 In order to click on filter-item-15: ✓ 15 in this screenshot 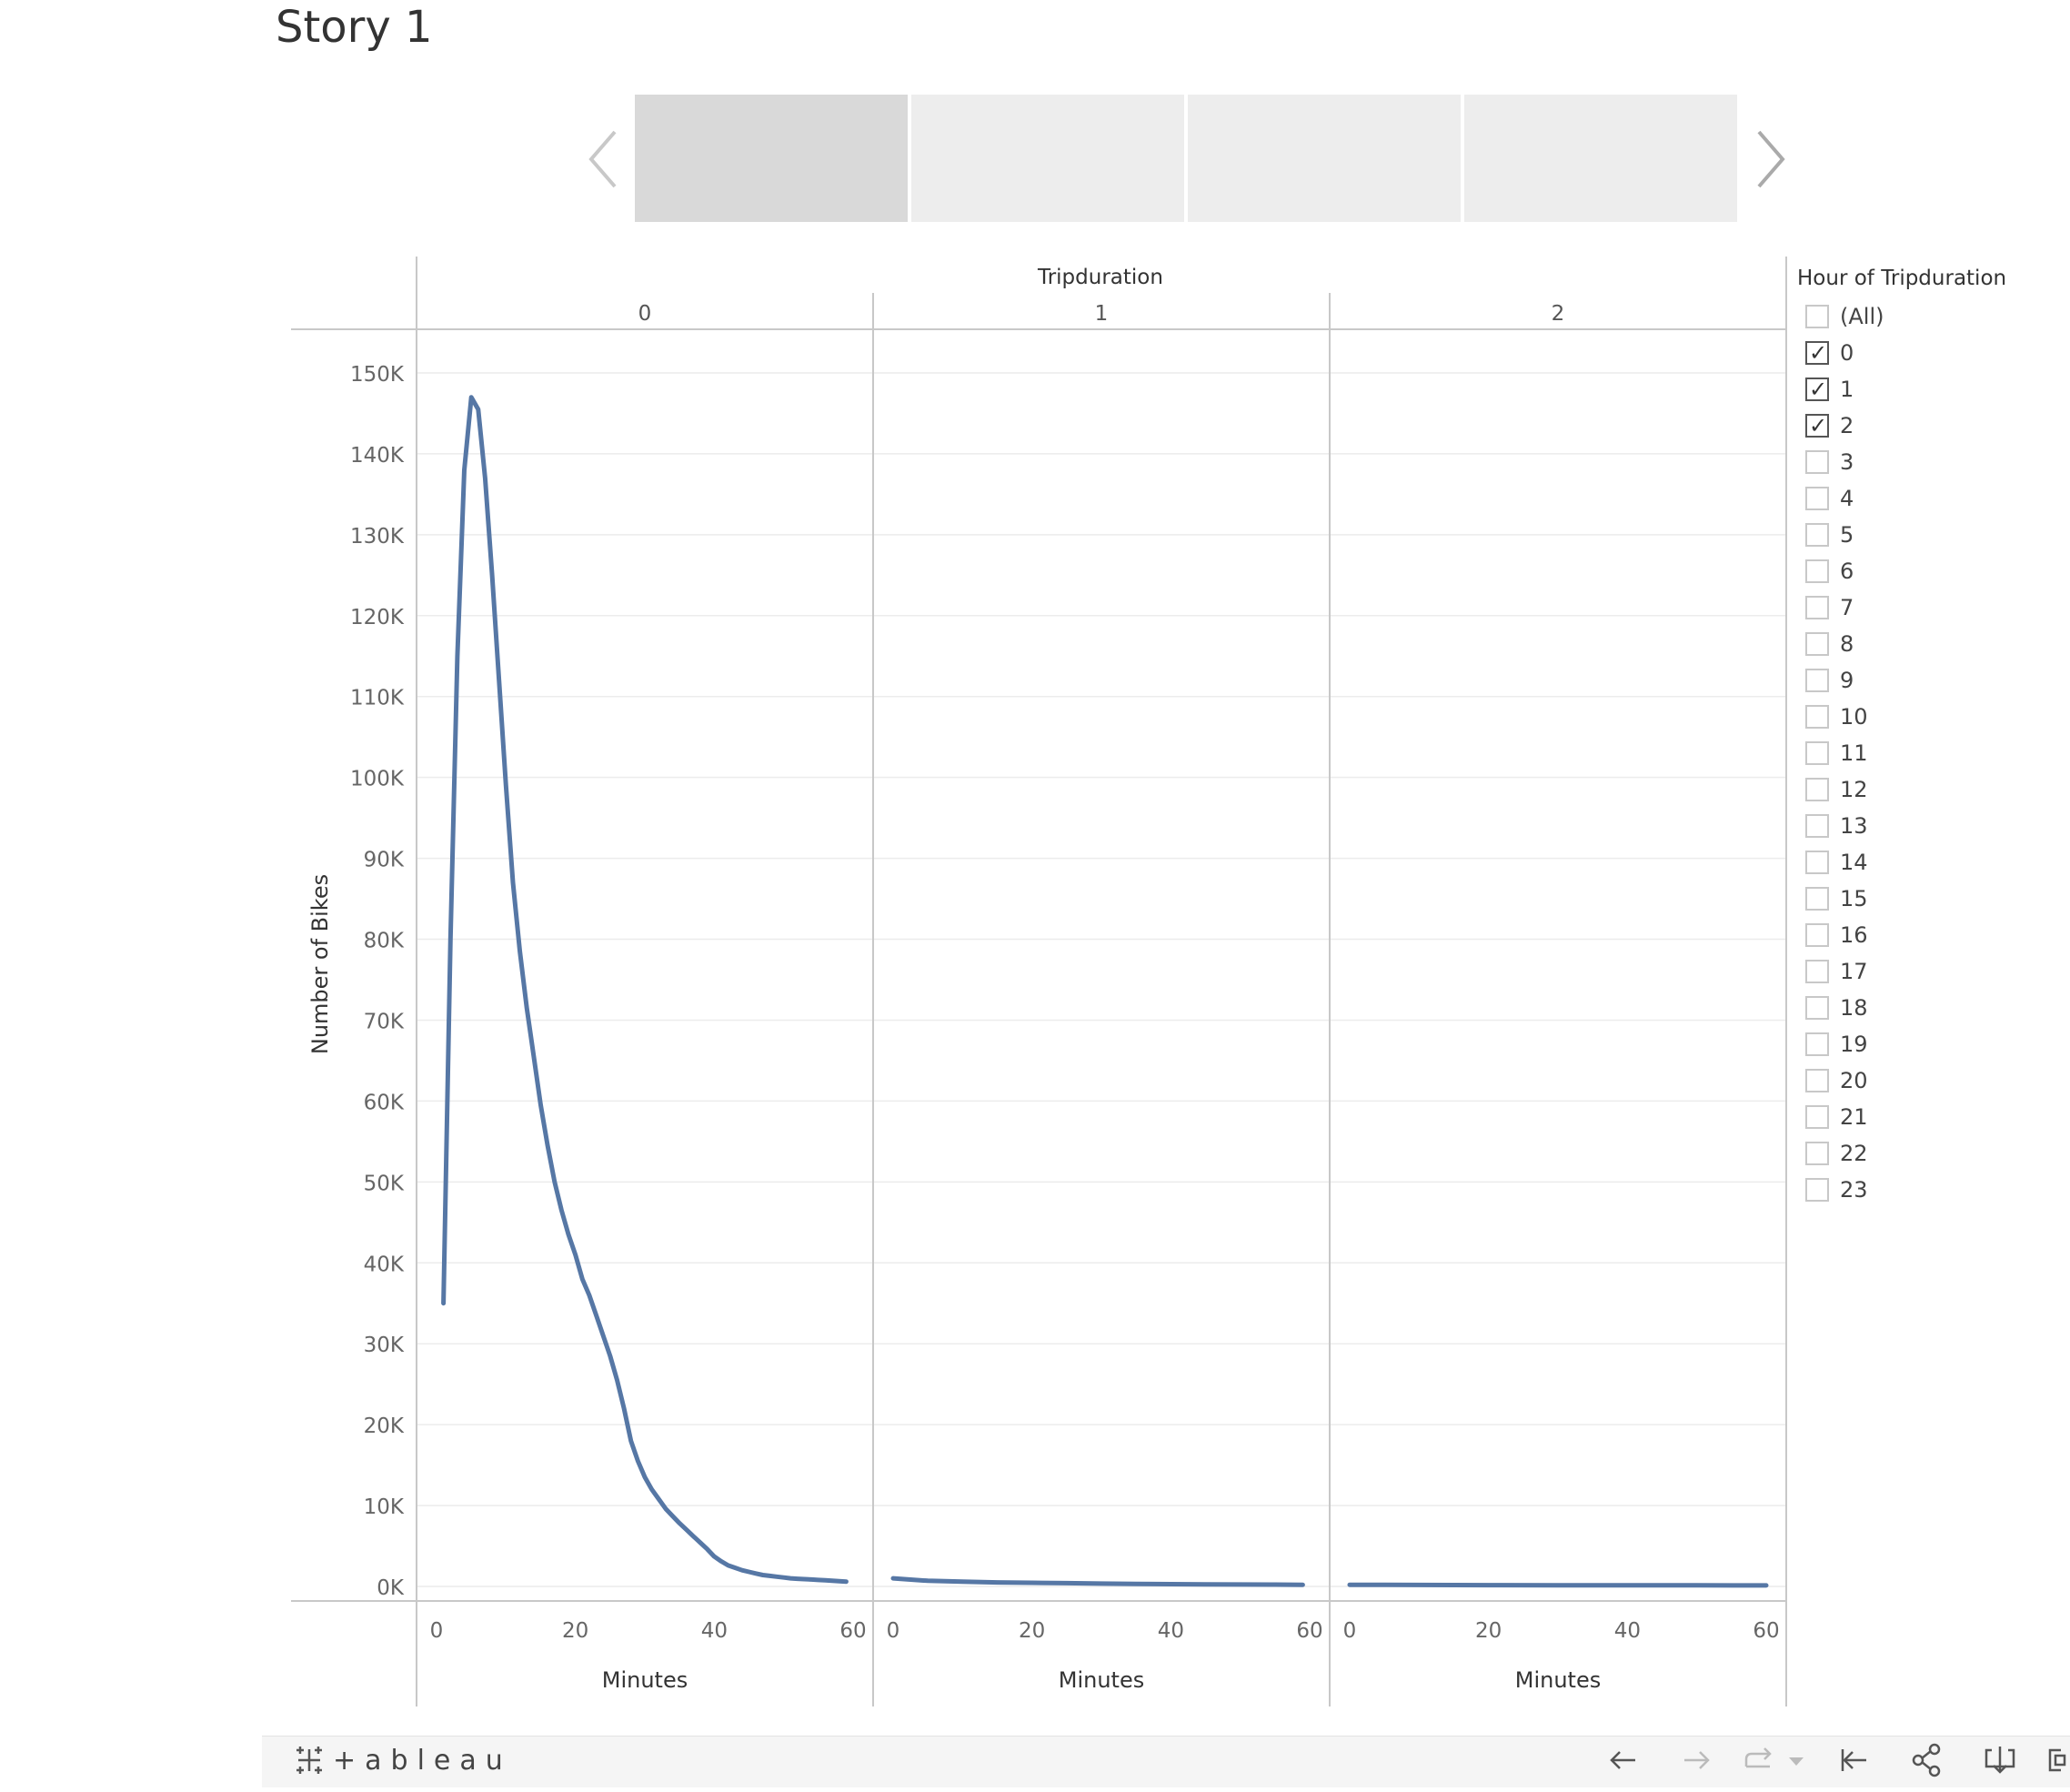, I will do `click(1837, 899)`.